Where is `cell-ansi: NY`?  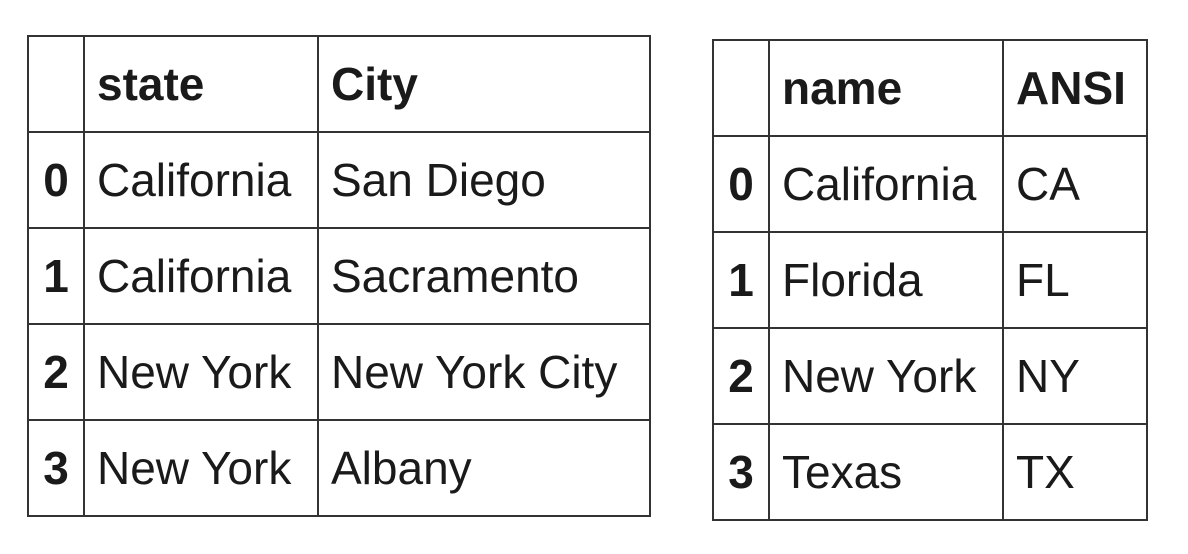 cell-ansi: NY is located at coordinates (1075, 376).